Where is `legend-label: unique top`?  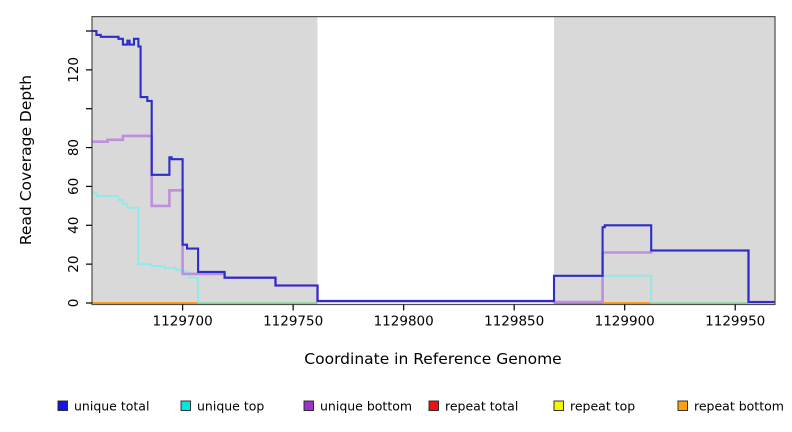
legend-label: unique top is located at coordinates (230, 406).